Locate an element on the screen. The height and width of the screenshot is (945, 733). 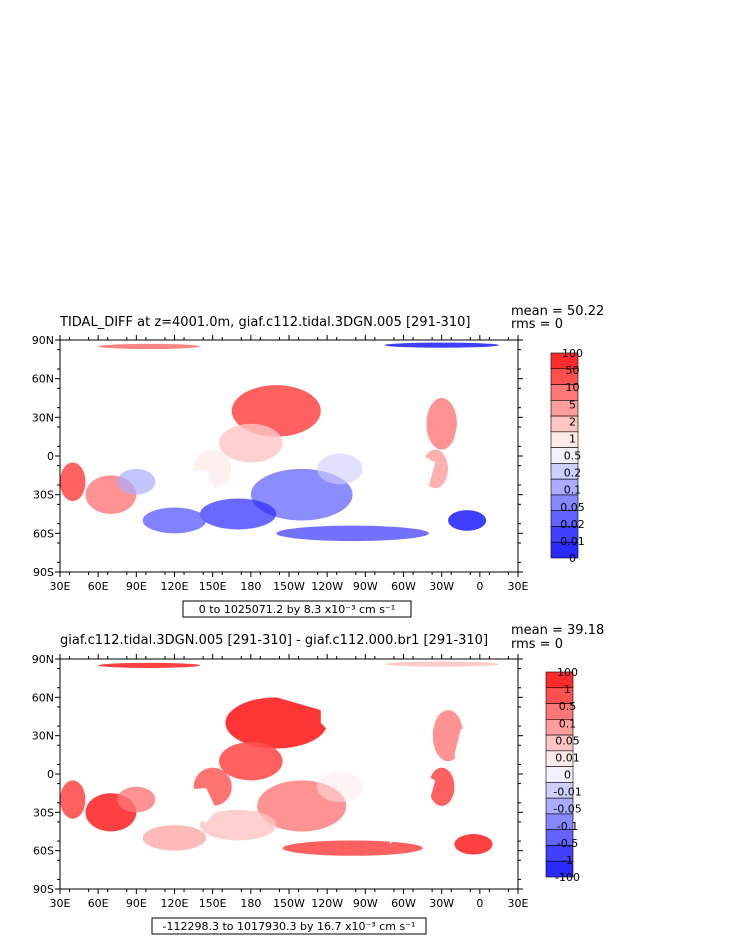
colorbar-label: -0.1 is located at coordinates (567, 826).